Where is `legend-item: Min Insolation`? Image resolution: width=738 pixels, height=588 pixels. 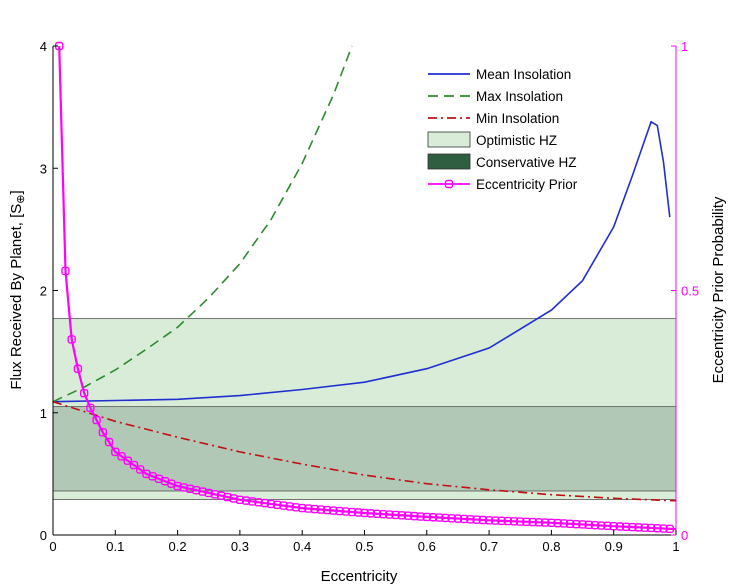
legend-item: Min Insolation is located at coordinates (493, 118).